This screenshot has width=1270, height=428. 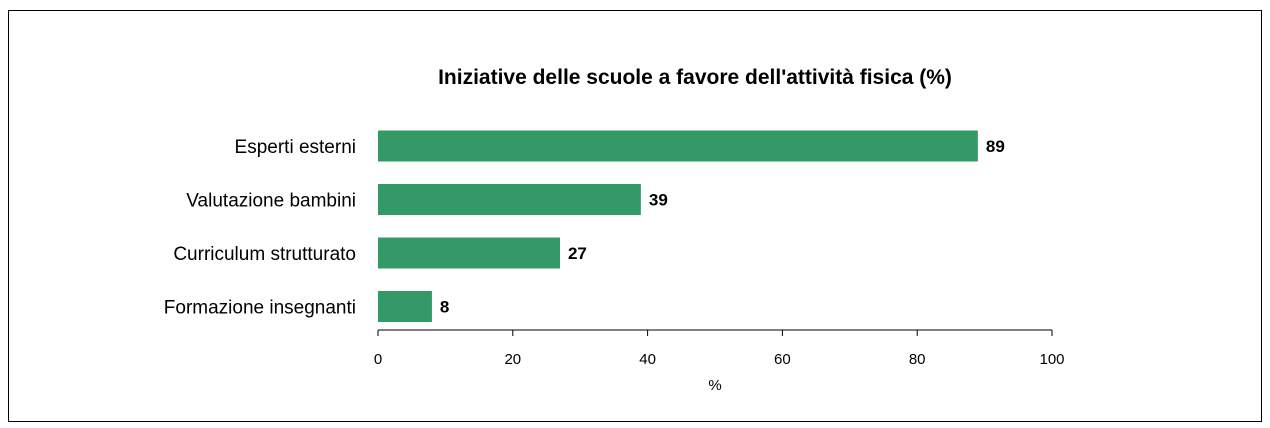 I want to click on x-tick-label-4: 80, so click(x=917, y=359).